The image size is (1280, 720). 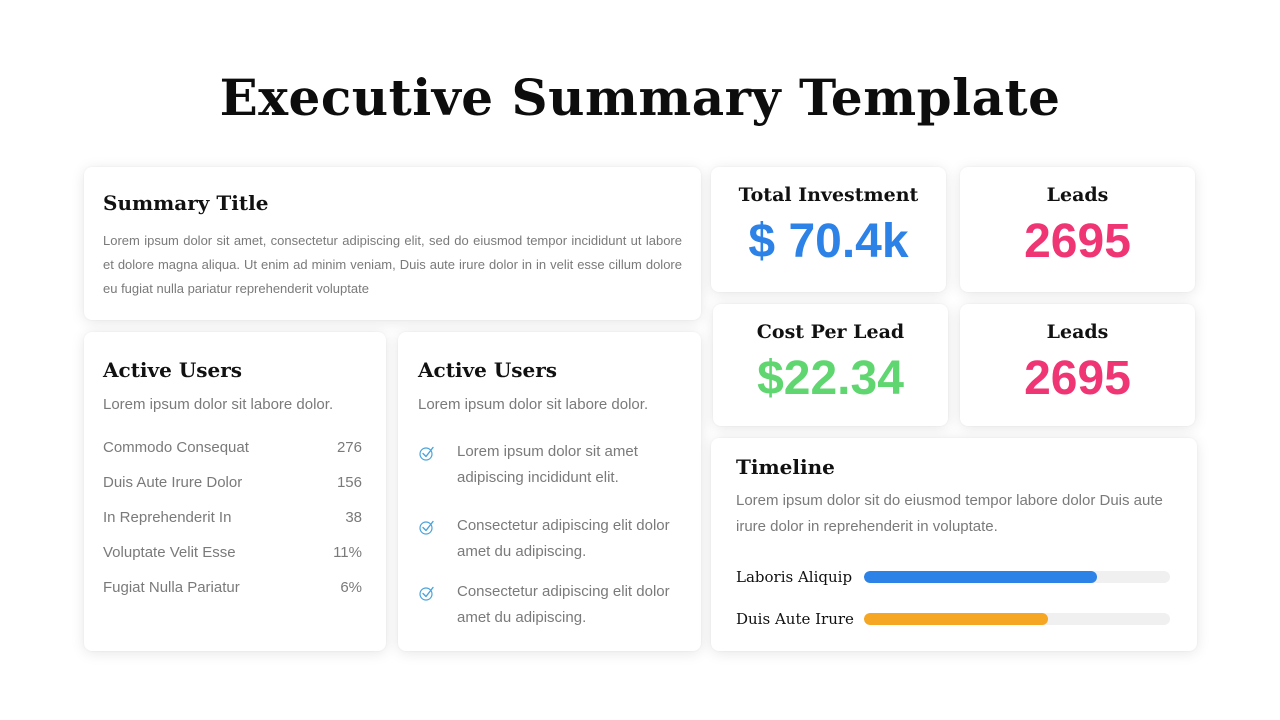 What do you see at coordinates (828, 195) in the screenshot?
I see `kpi-label: Total Investment` at bounding box center [828, 195].